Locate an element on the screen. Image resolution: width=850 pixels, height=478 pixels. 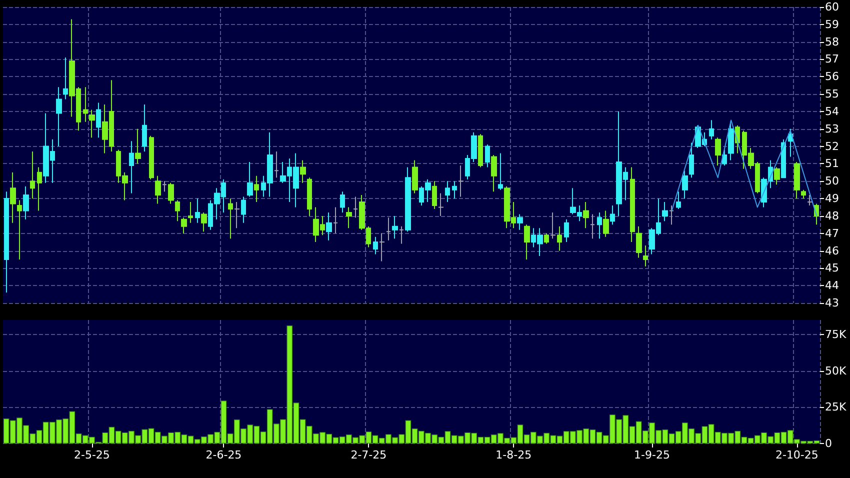
line-series is located at coordinates (744, 168).